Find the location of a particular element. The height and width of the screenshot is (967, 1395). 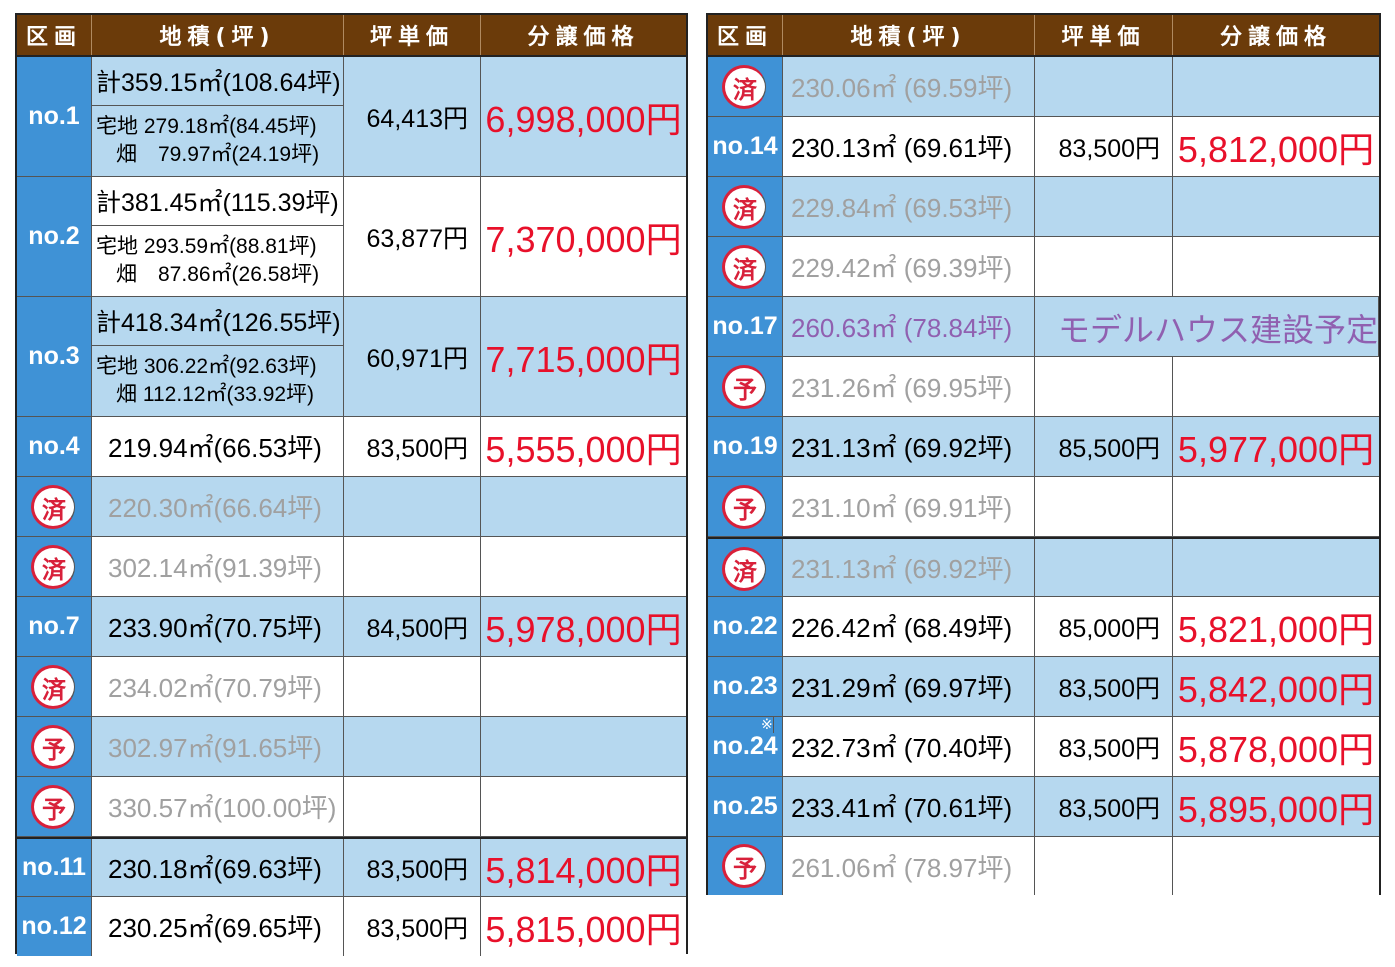

table-row: no.4 219.94㎡(66.53坪) 83,500円 5,555,000円 is located at coordinates (351, 447).